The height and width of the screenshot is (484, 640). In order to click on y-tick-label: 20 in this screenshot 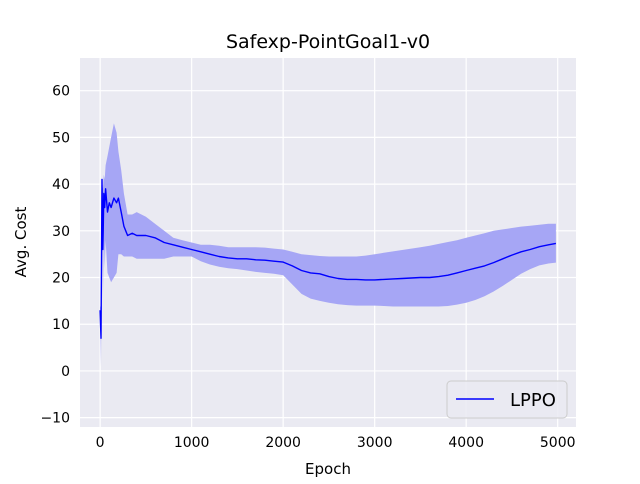, I will do `click(61, 279)`.